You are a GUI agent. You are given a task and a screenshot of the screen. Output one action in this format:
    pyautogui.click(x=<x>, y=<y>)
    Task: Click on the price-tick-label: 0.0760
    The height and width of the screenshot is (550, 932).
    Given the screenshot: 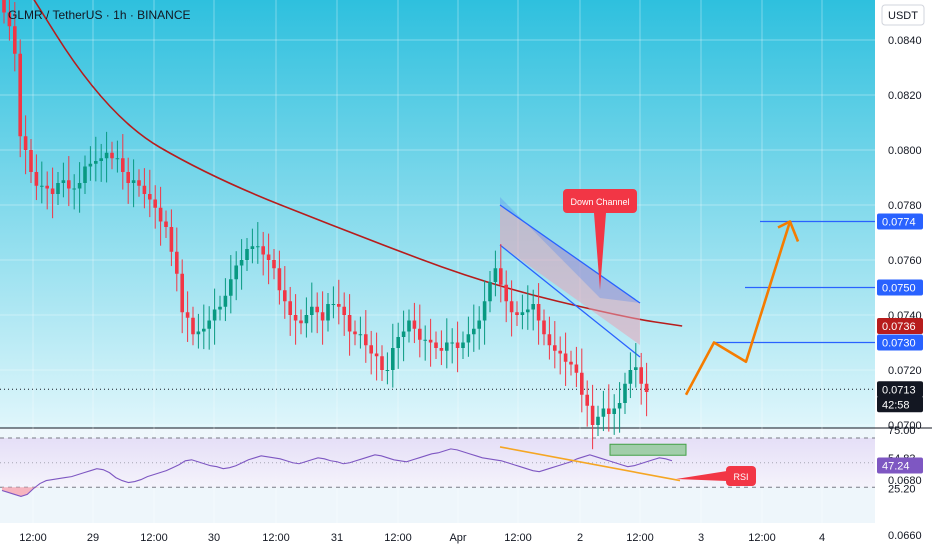 What is the action you would take?
    pyautogui.click(x=905, y=261)
    